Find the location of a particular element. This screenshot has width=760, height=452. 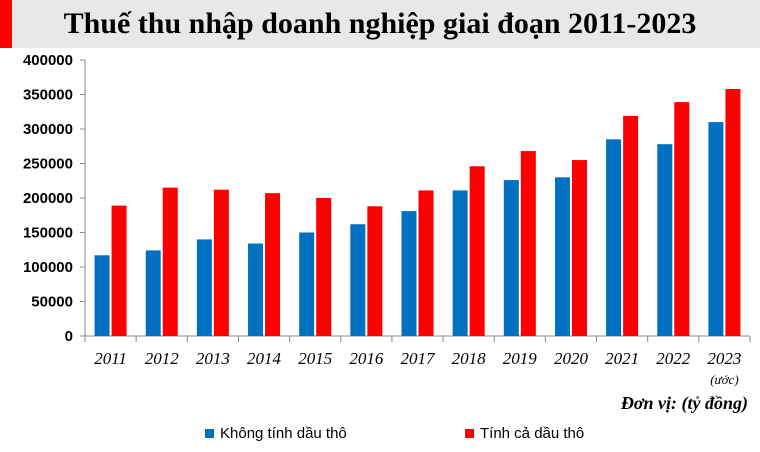

x-tick-label: 2014 is located at coordinates (264, 358).